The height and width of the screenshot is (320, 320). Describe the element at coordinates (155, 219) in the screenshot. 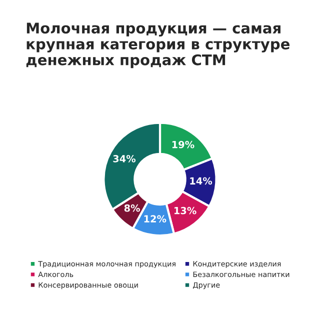

I see `data-label: 12%` at that location.